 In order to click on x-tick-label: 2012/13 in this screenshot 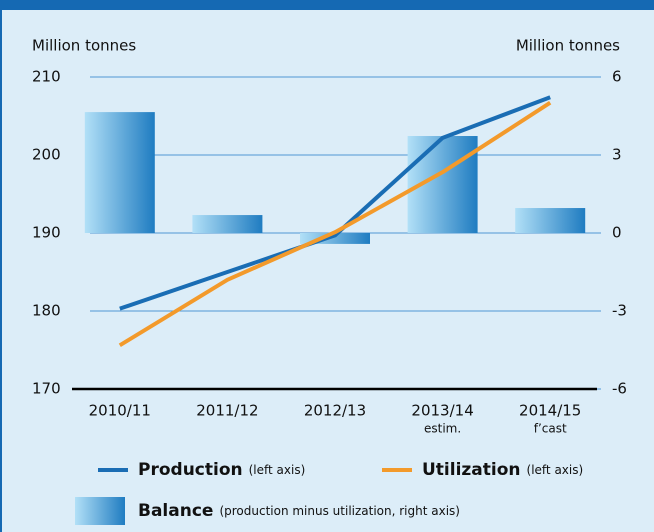, I will do `click(335, 411)`.